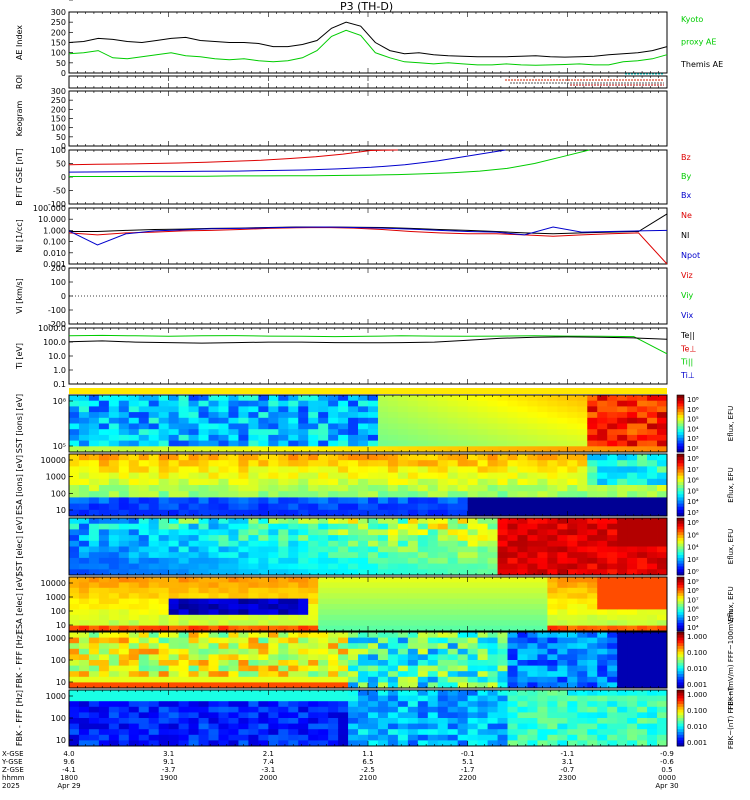 The width and height of the screenshot is (750, 800). What do you see at coordinates (693, 429) in the screenshot?
I see `spectrogram-1-colorbar-tick: 10⁴` at bounding box center [693, 429].